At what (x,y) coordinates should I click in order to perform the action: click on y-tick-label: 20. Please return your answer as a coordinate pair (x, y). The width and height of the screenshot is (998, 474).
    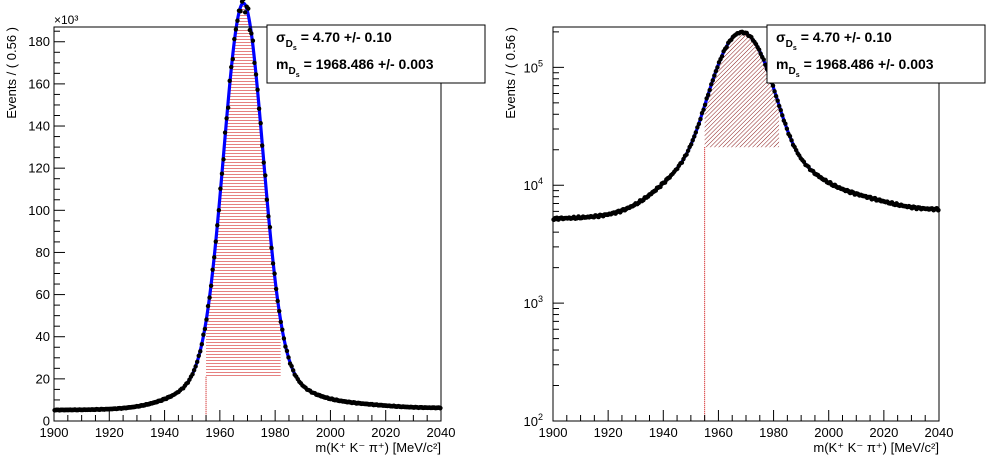
    Looking at the image, I should click on (43, 378).